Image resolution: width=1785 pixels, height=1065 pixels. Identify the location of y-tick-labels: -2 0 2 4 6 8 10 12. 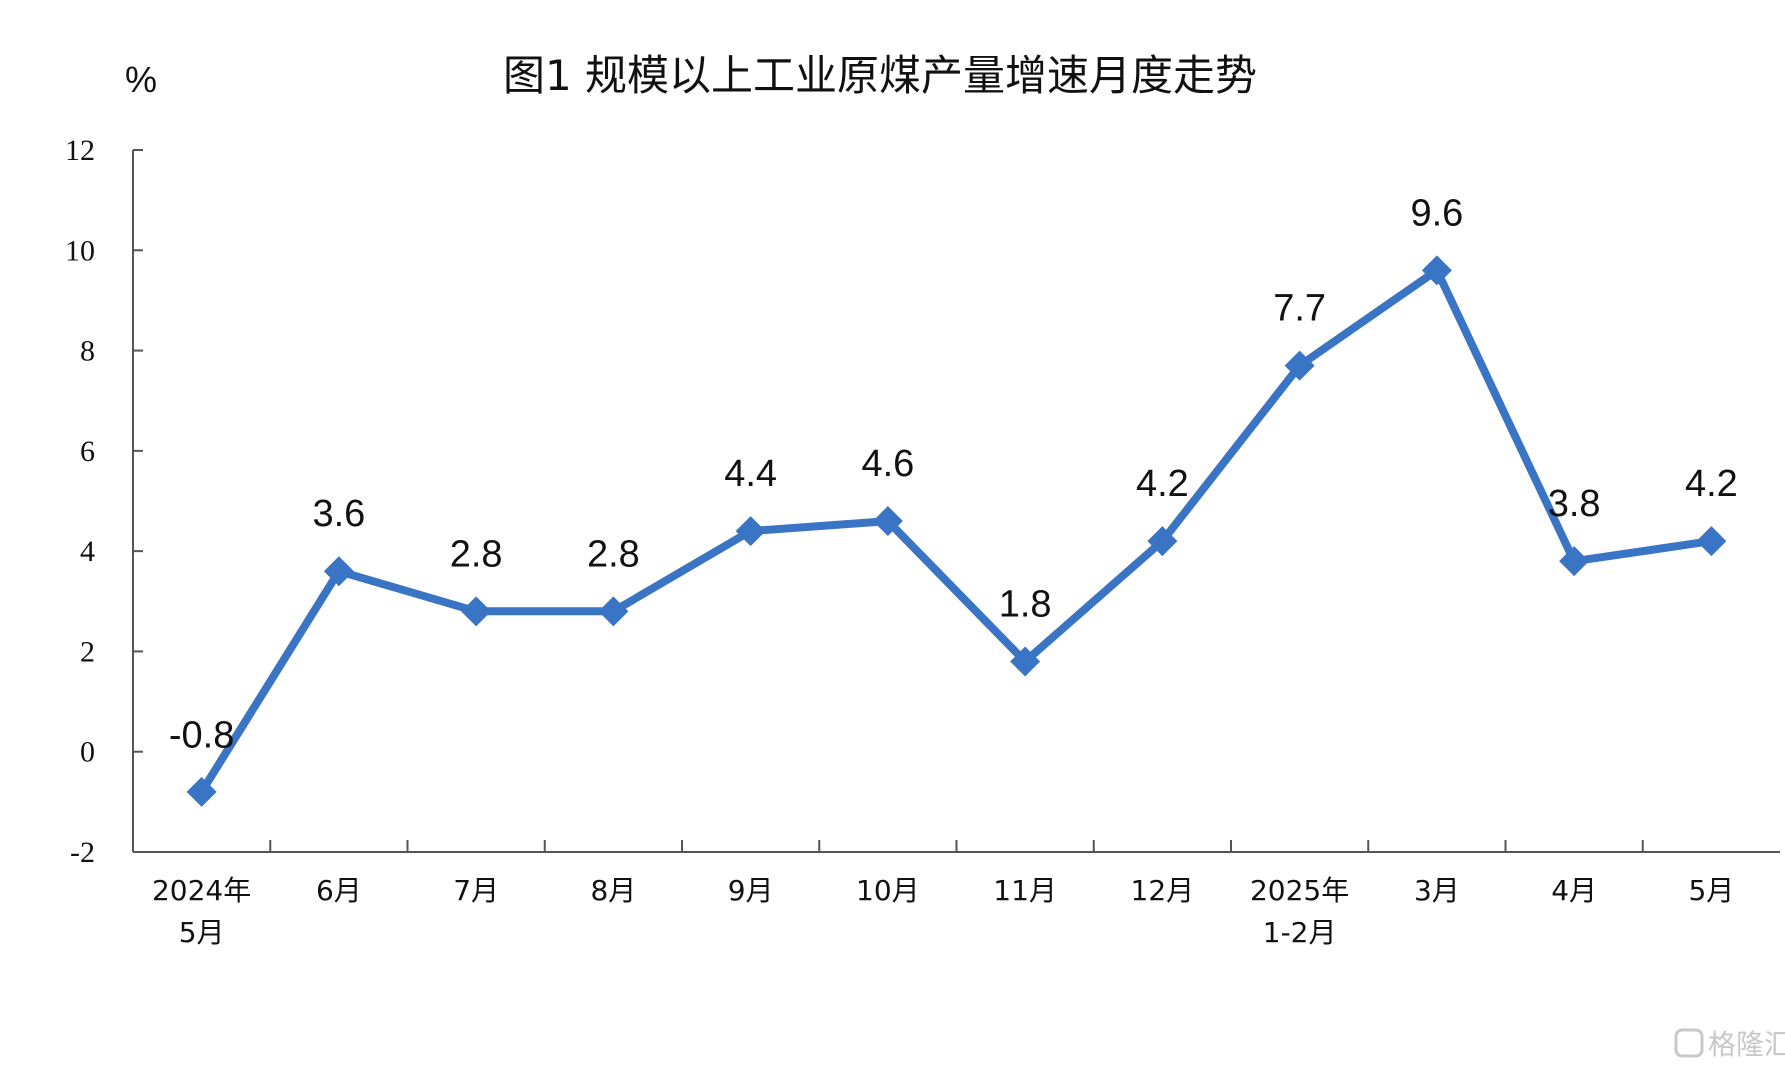
(80, 501).